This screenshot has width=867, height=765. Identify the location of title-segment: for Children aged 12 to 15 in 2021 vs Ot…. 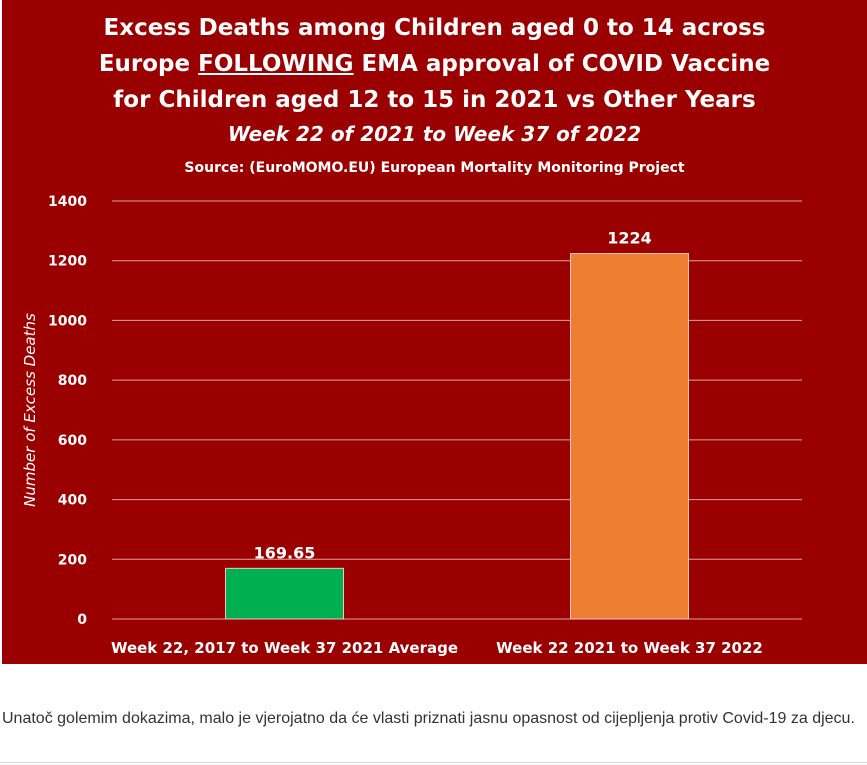
(434, 100).